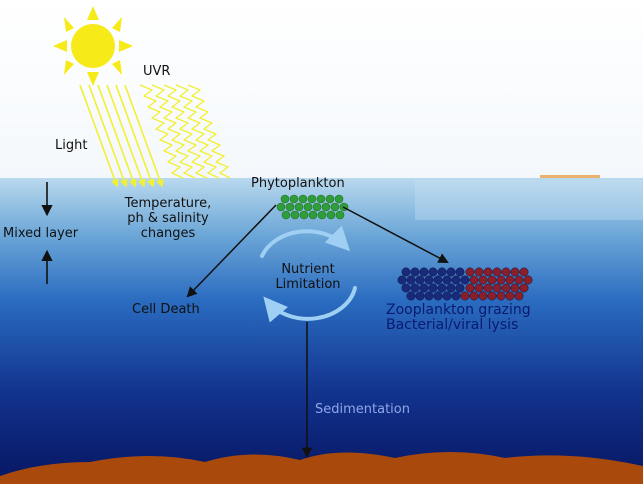 Image resolution: width=643 pixels, height=484 pixels. What do you see at coordinates (93, 46) in the screenshot?
I see `sun-icon` at bounding box center [93, 46].